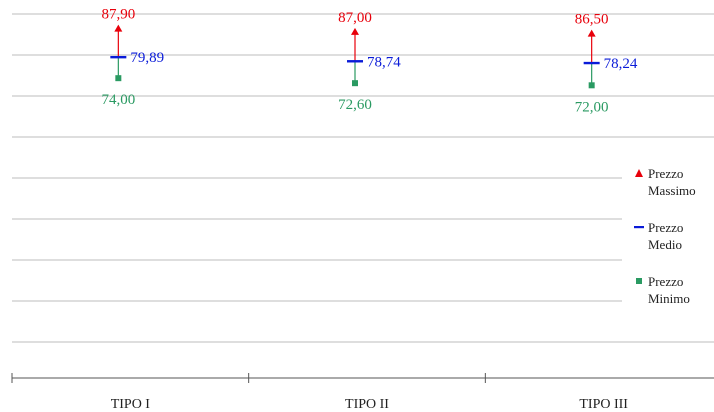 This screenshot has width=714, height=412. What do you see at coordinates (666, 236) in the screenshot?
I see `legend-label-mean: Prezzo Medio` at bounding box center [666, 236].